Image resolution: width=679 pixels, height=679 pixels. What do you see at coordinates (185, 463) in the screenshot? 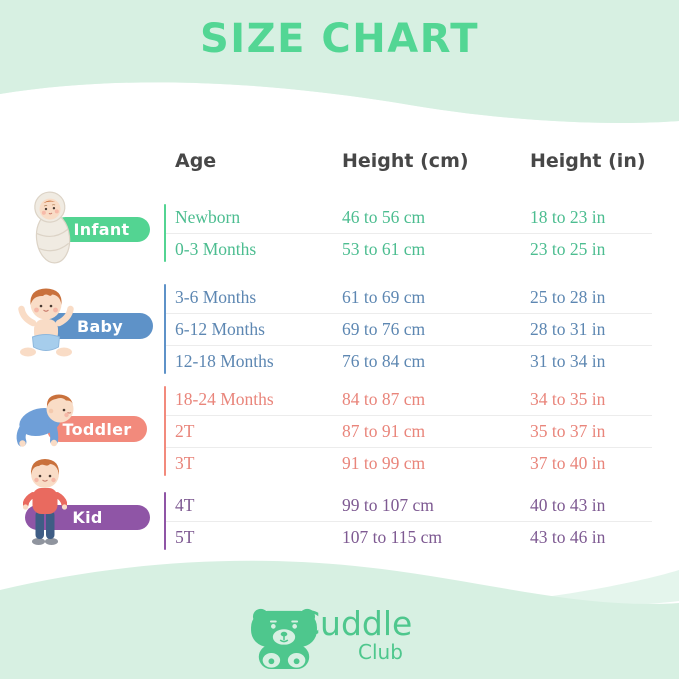
I see `cell-age: 3T` at bounding box center [185, 463].